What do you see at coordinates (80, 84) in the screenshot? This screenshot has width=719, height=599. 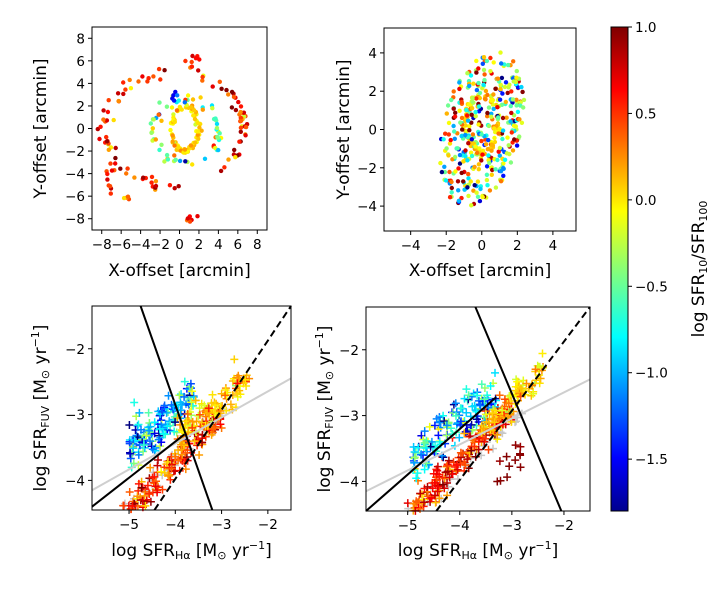 I see `ytick-label: 4` at bounding box center [80, 84].